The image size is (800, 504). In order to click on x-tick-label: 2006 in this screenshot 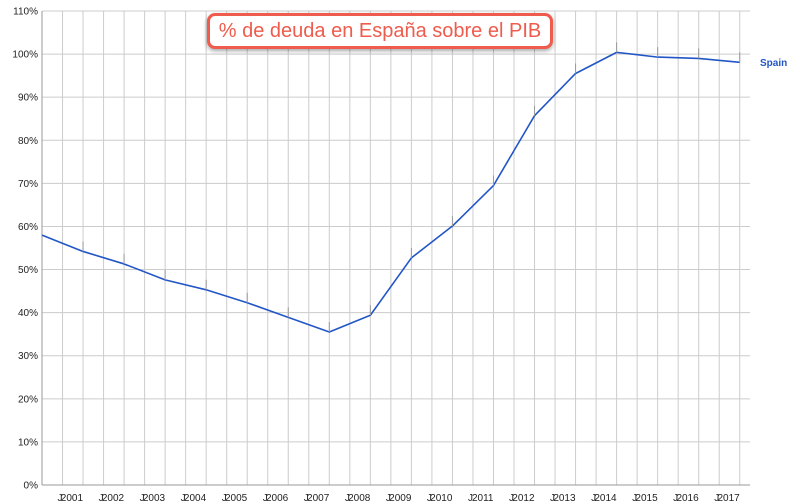, I will do `click(277, 498)`.